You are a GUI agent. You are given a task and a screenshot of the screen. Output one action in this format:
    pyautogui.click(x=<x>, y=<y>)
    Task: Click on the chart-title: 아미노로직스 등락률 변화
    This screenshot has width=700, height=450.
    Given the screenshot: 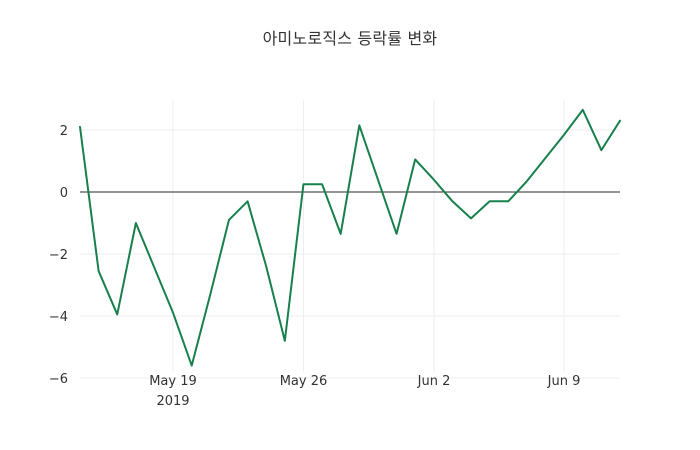 What is the action you would take?
    pyautogui.click(x=350, y=38)
    